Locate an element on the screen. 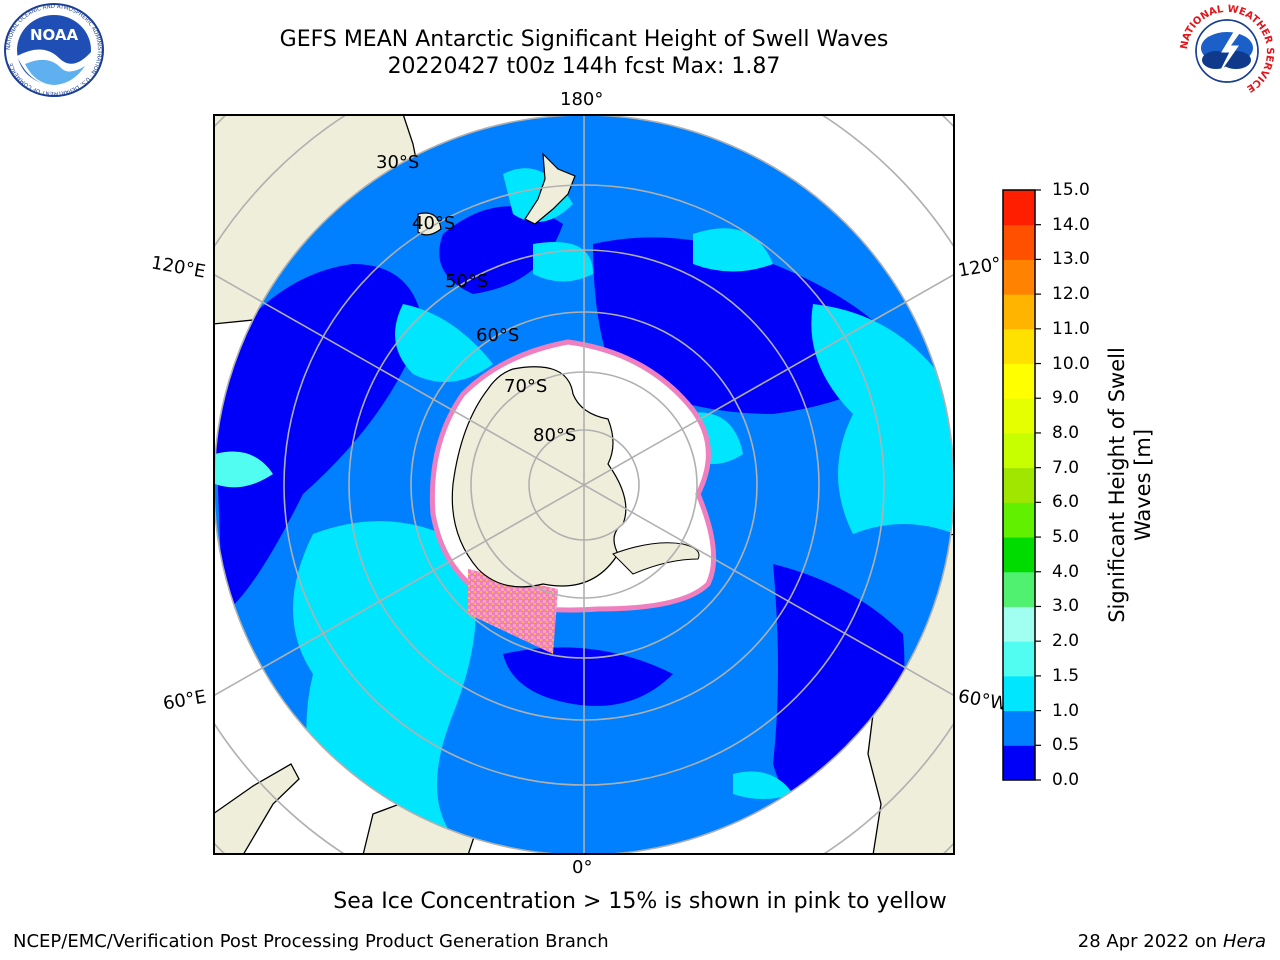 The width and height of the screenshot is (1280, 960). lon-label-60e: 60°E is located at coordinates (184, 700).